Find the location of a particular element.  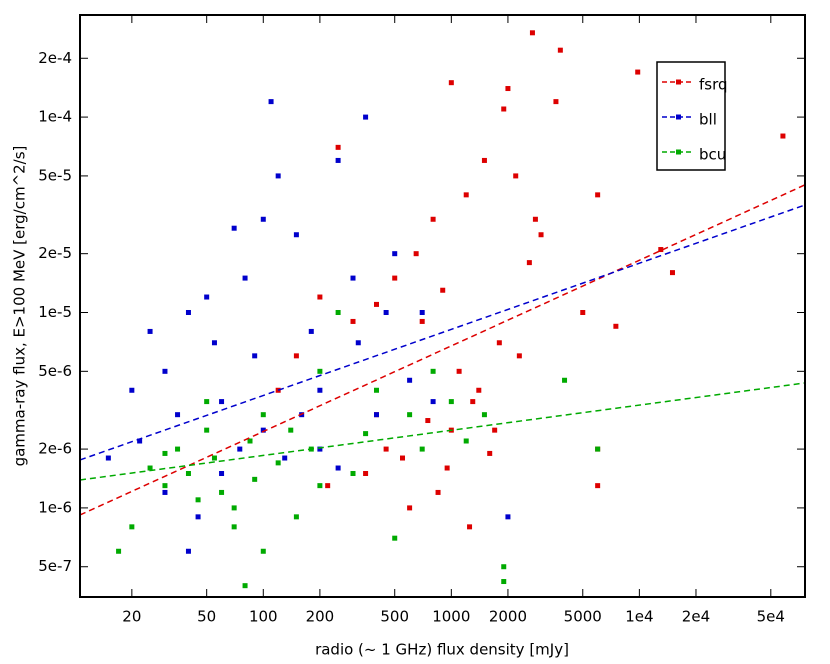

x-axis-label: radio (~ 1 GHz) flux density [mJy] is located at coordinates (442, 650).